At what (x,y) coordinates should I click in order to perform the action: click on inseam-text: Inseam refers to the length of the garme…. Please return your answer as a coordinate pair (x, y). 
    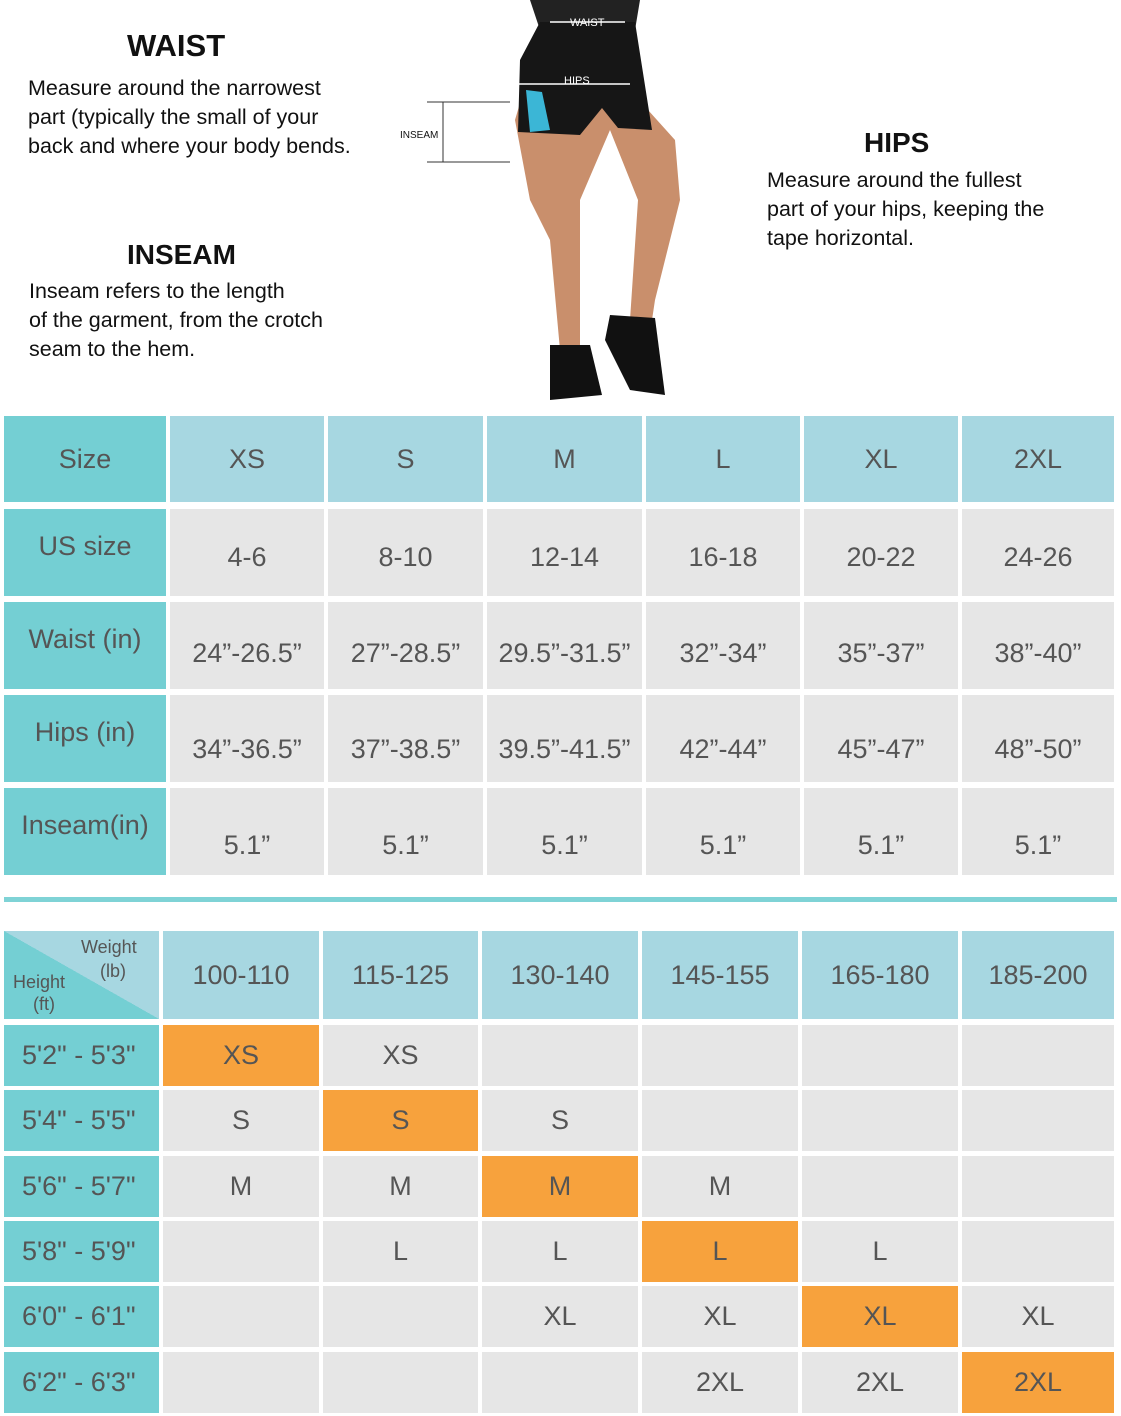
    Looking at the image, I should click on (176, 320).